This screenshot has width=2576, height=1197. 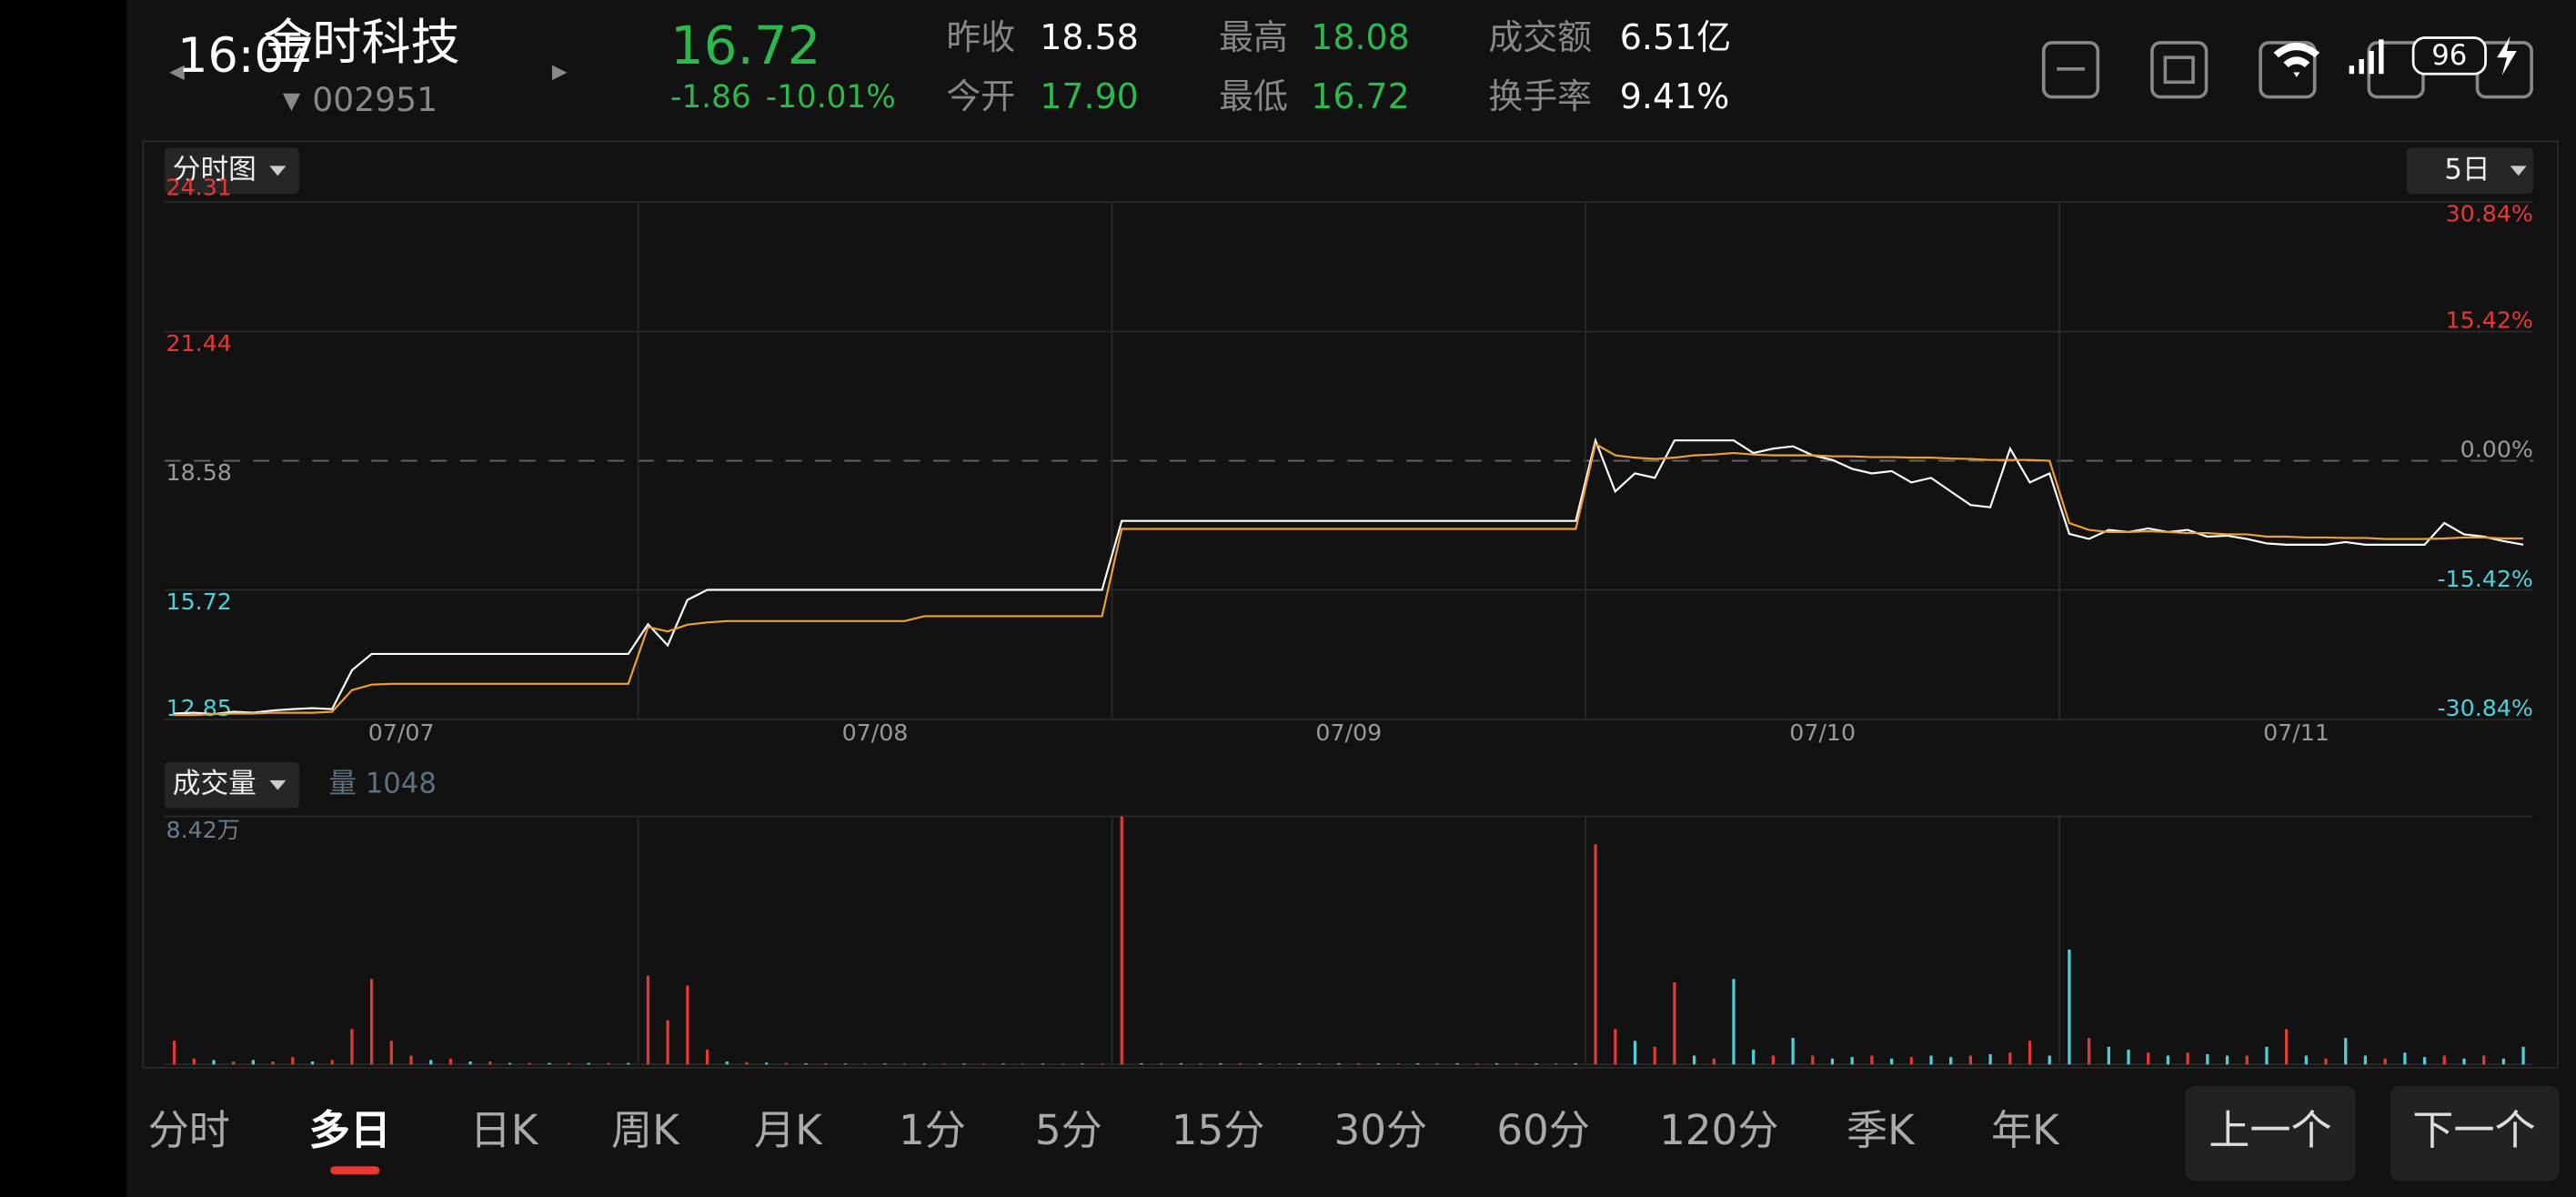 I want to click on period-tab: 120分, so click(x=1718, y=1130).